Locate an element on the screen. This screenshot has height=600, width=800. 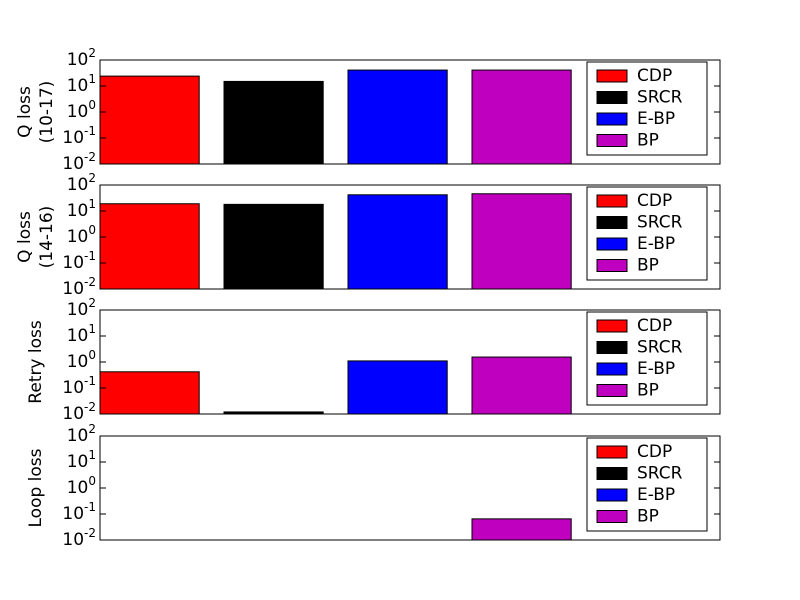
y-axis-label: (14-16) is located at coordinates (47, 237).